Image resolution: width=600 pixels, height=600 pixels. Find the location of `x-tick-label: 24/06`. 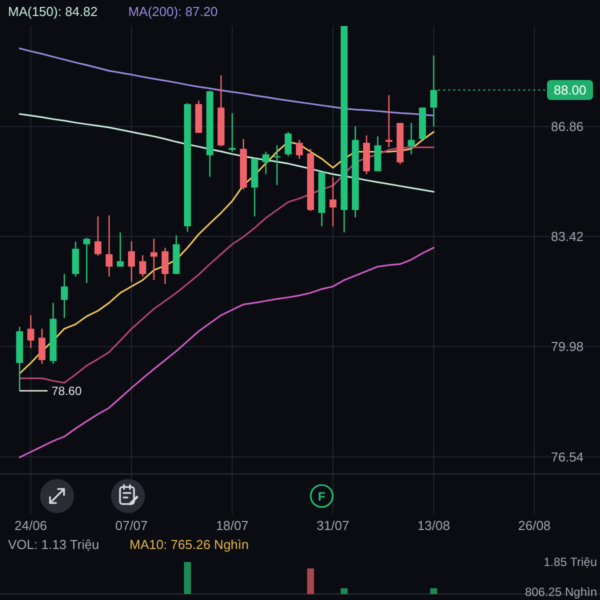

x-tick-label: 24/06 is located at coordinates (31, 525).